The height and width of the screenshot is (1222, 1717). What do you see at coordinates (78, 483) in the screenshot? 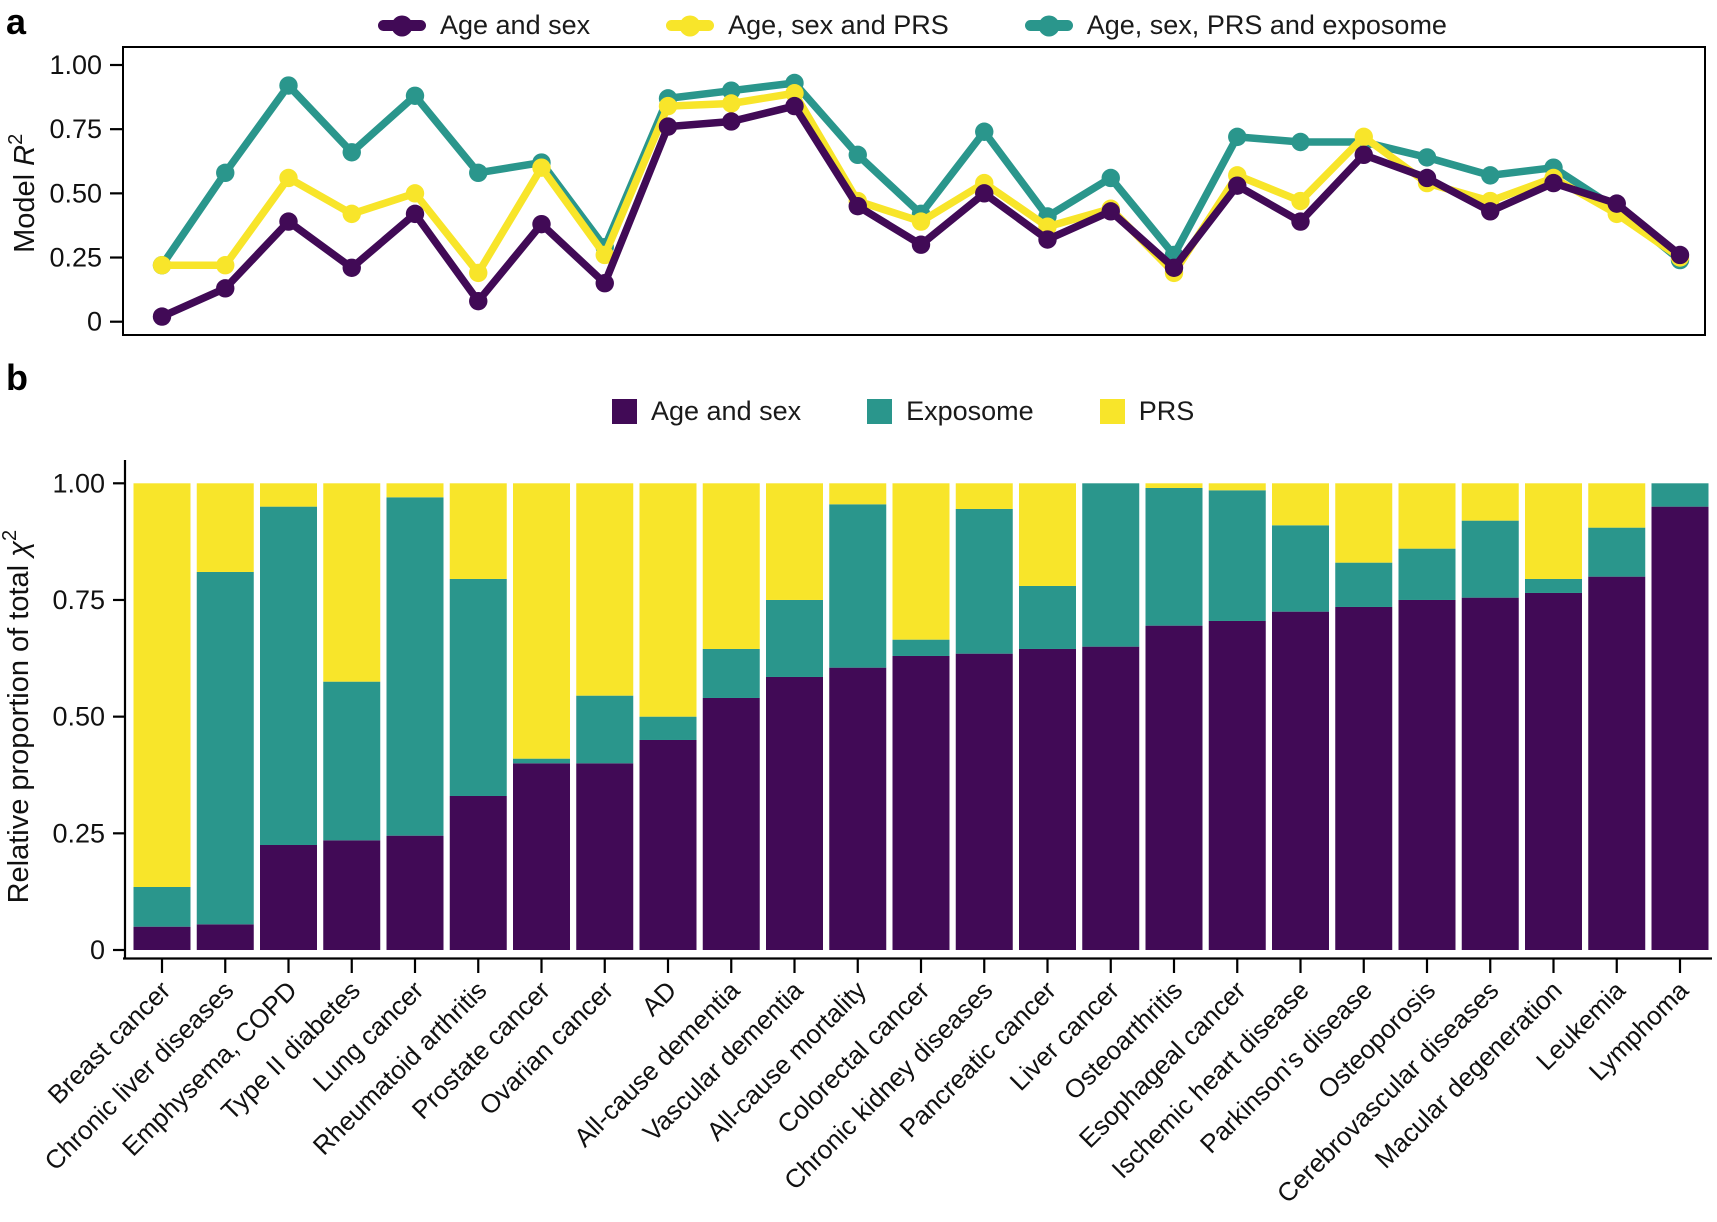
I see `y-tick-label: 1.00` at bounding box center [78, 483].